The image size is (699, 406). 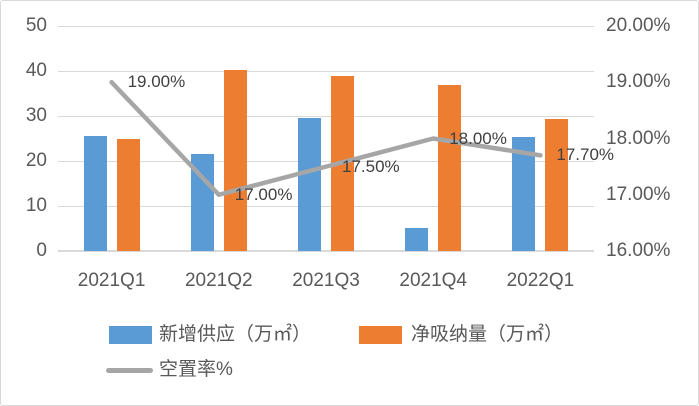 What do you see at coordinates (156, 82) in the screenshot?
I see `vacancy-rate-data-label: 19.00%` at bounding box center [156, 82].